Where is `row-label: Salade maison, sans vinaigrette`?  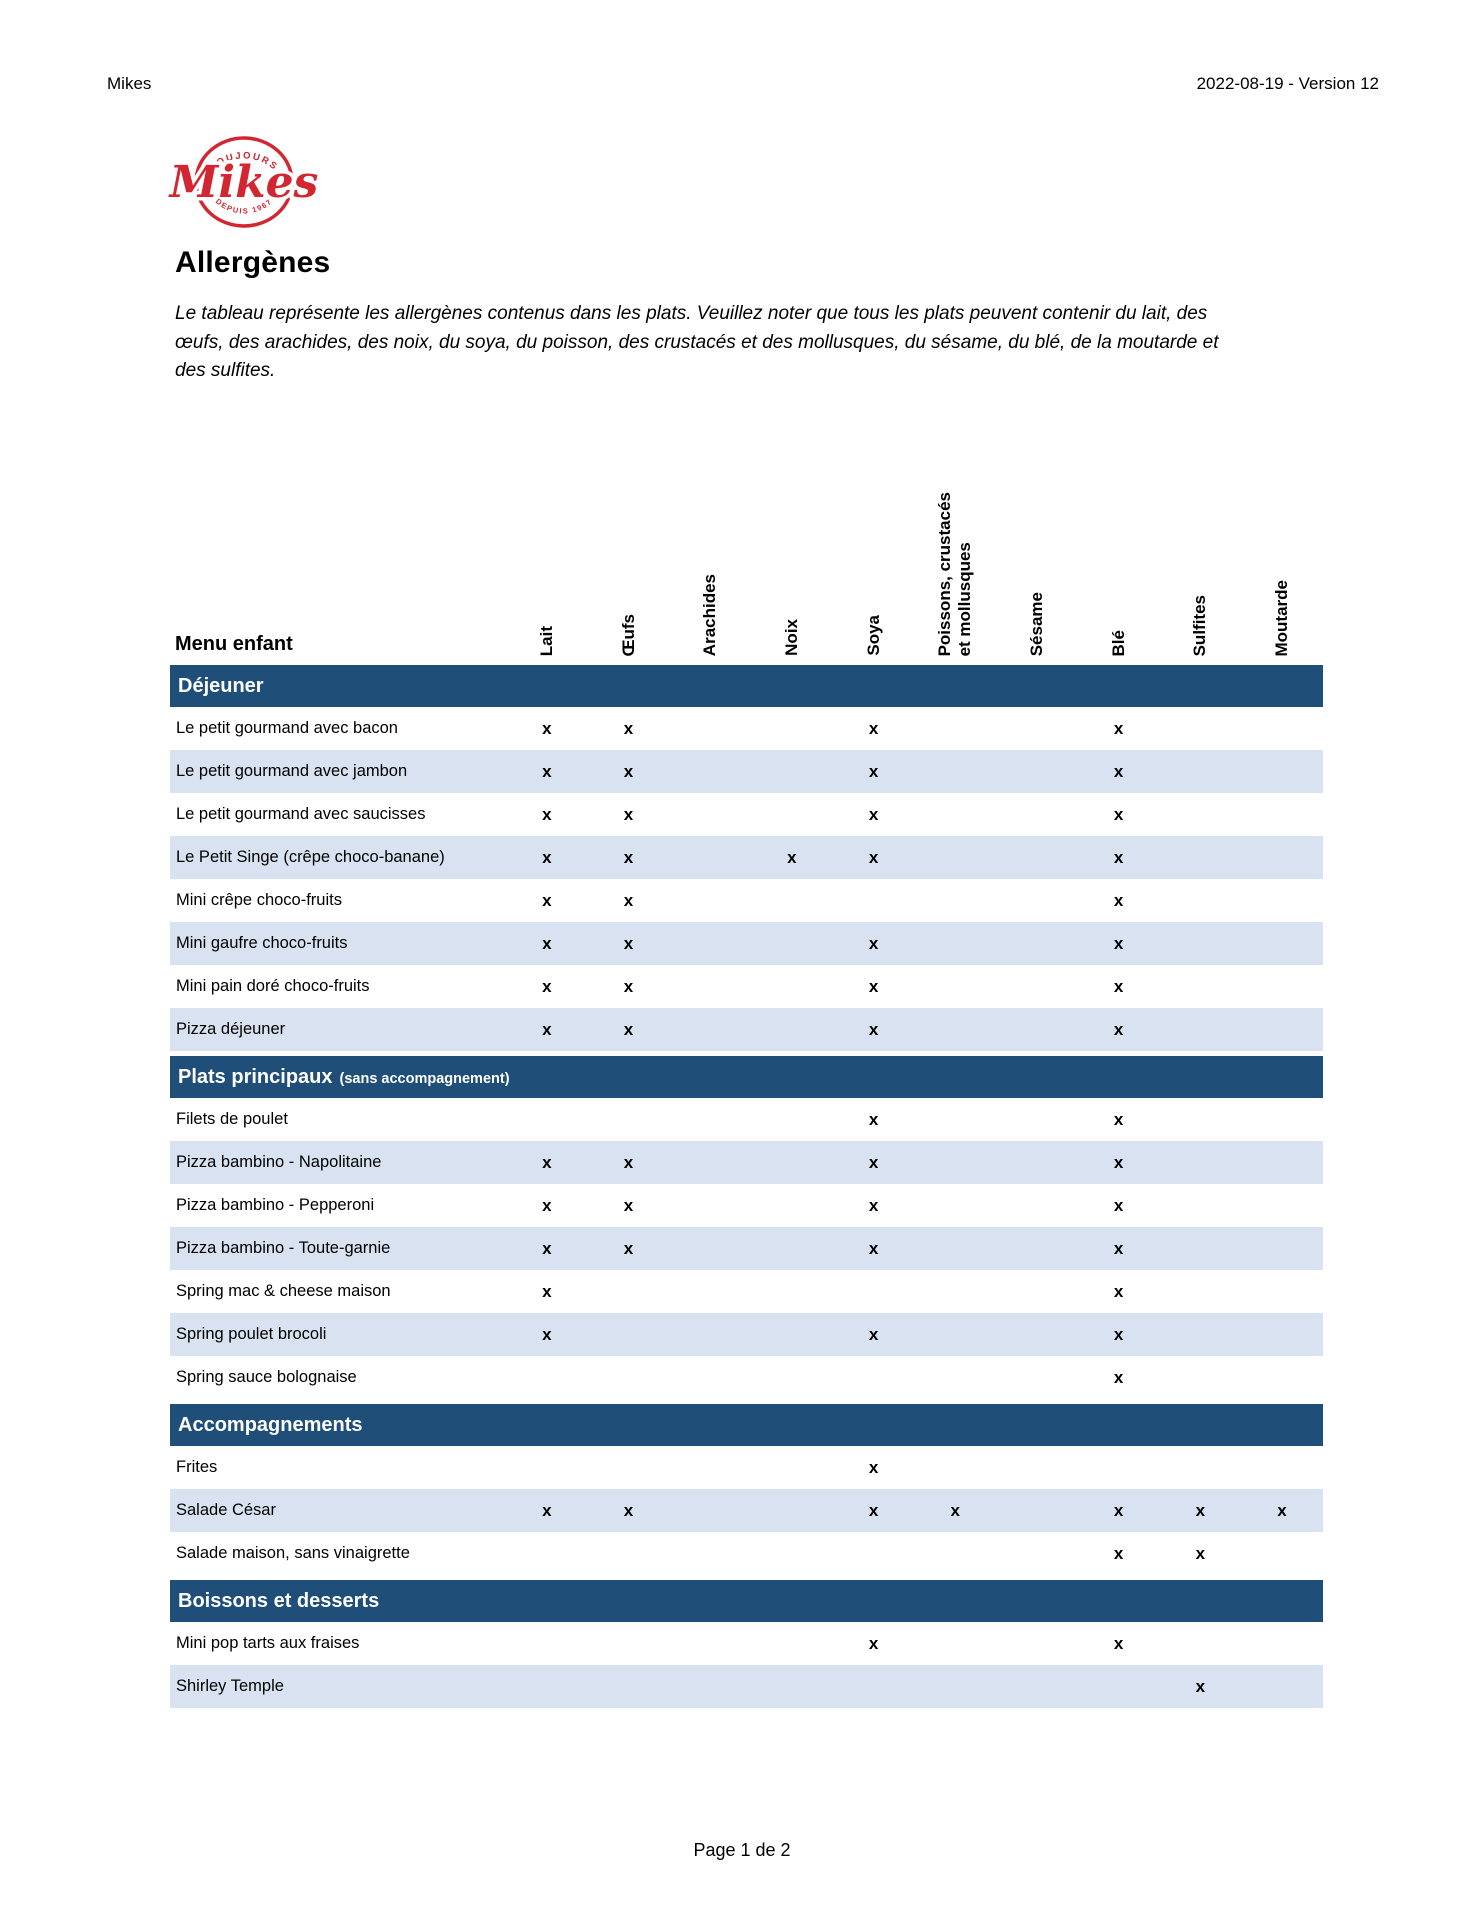 row-label: Salade maison, sans vinaigrette is located at coordinates (293, 1553).